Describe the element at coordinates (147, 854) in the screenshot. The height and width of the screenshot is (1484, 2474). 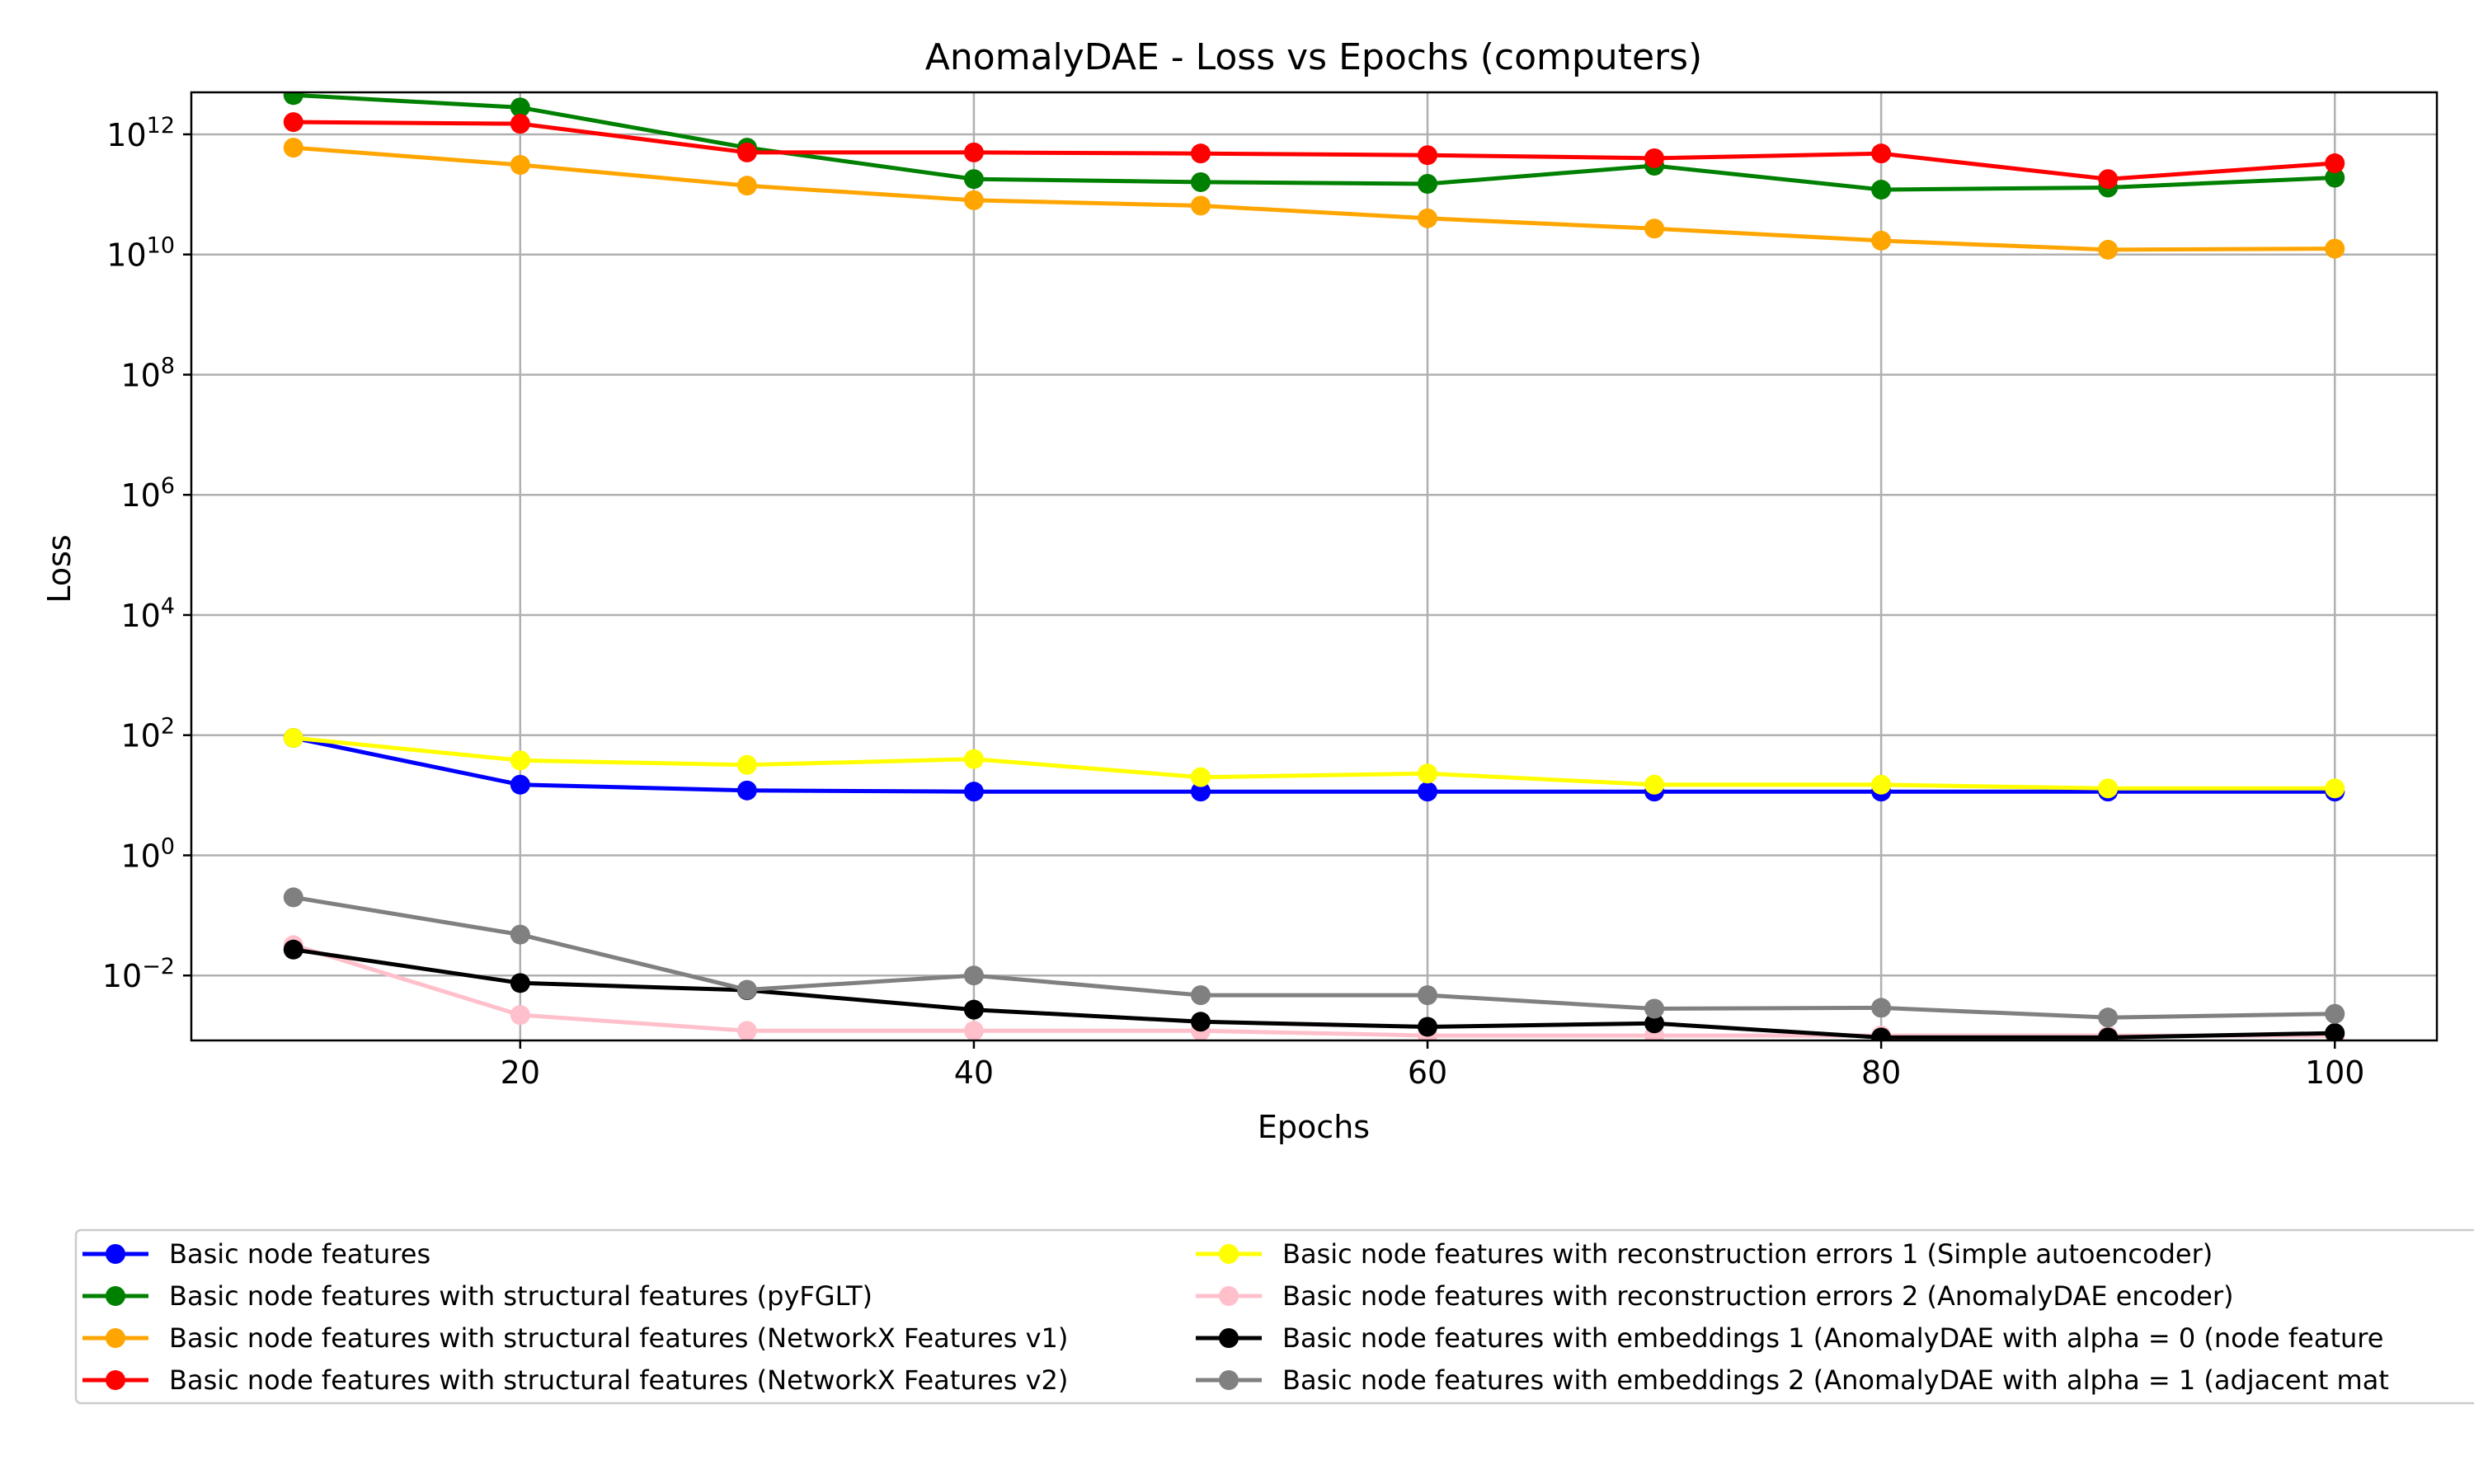
I see `y-tick-label: 10⁰` at that location.